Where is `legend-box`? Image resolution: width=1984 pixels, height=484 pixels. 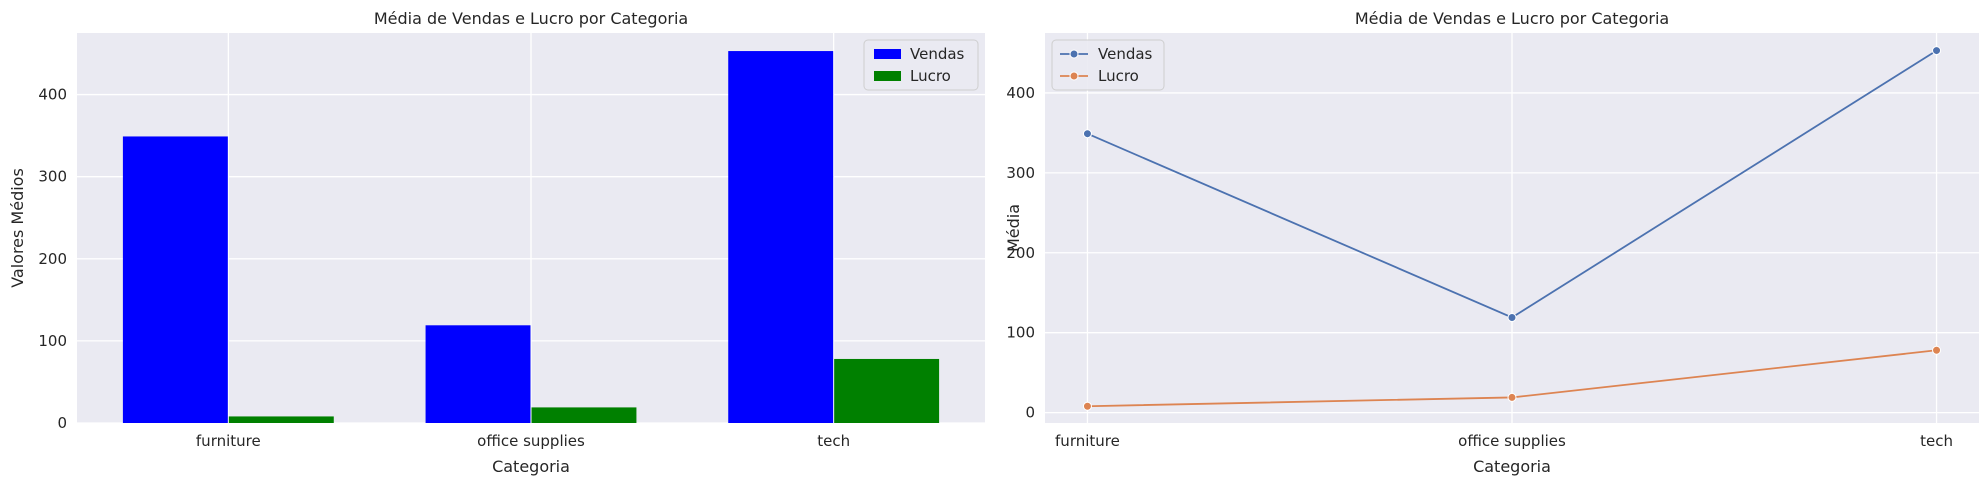 legend-box is located at coordinates (1108, 65).